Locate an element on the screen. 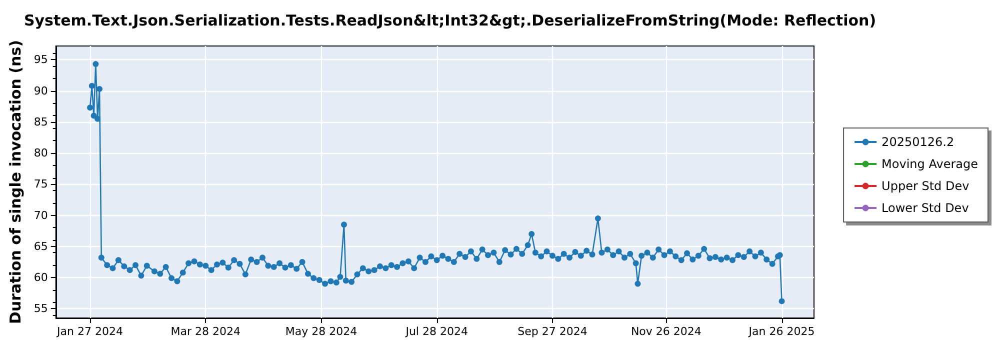  y-axis-title: Duration of single invocation (ns) is located at coordinates (15, 182).